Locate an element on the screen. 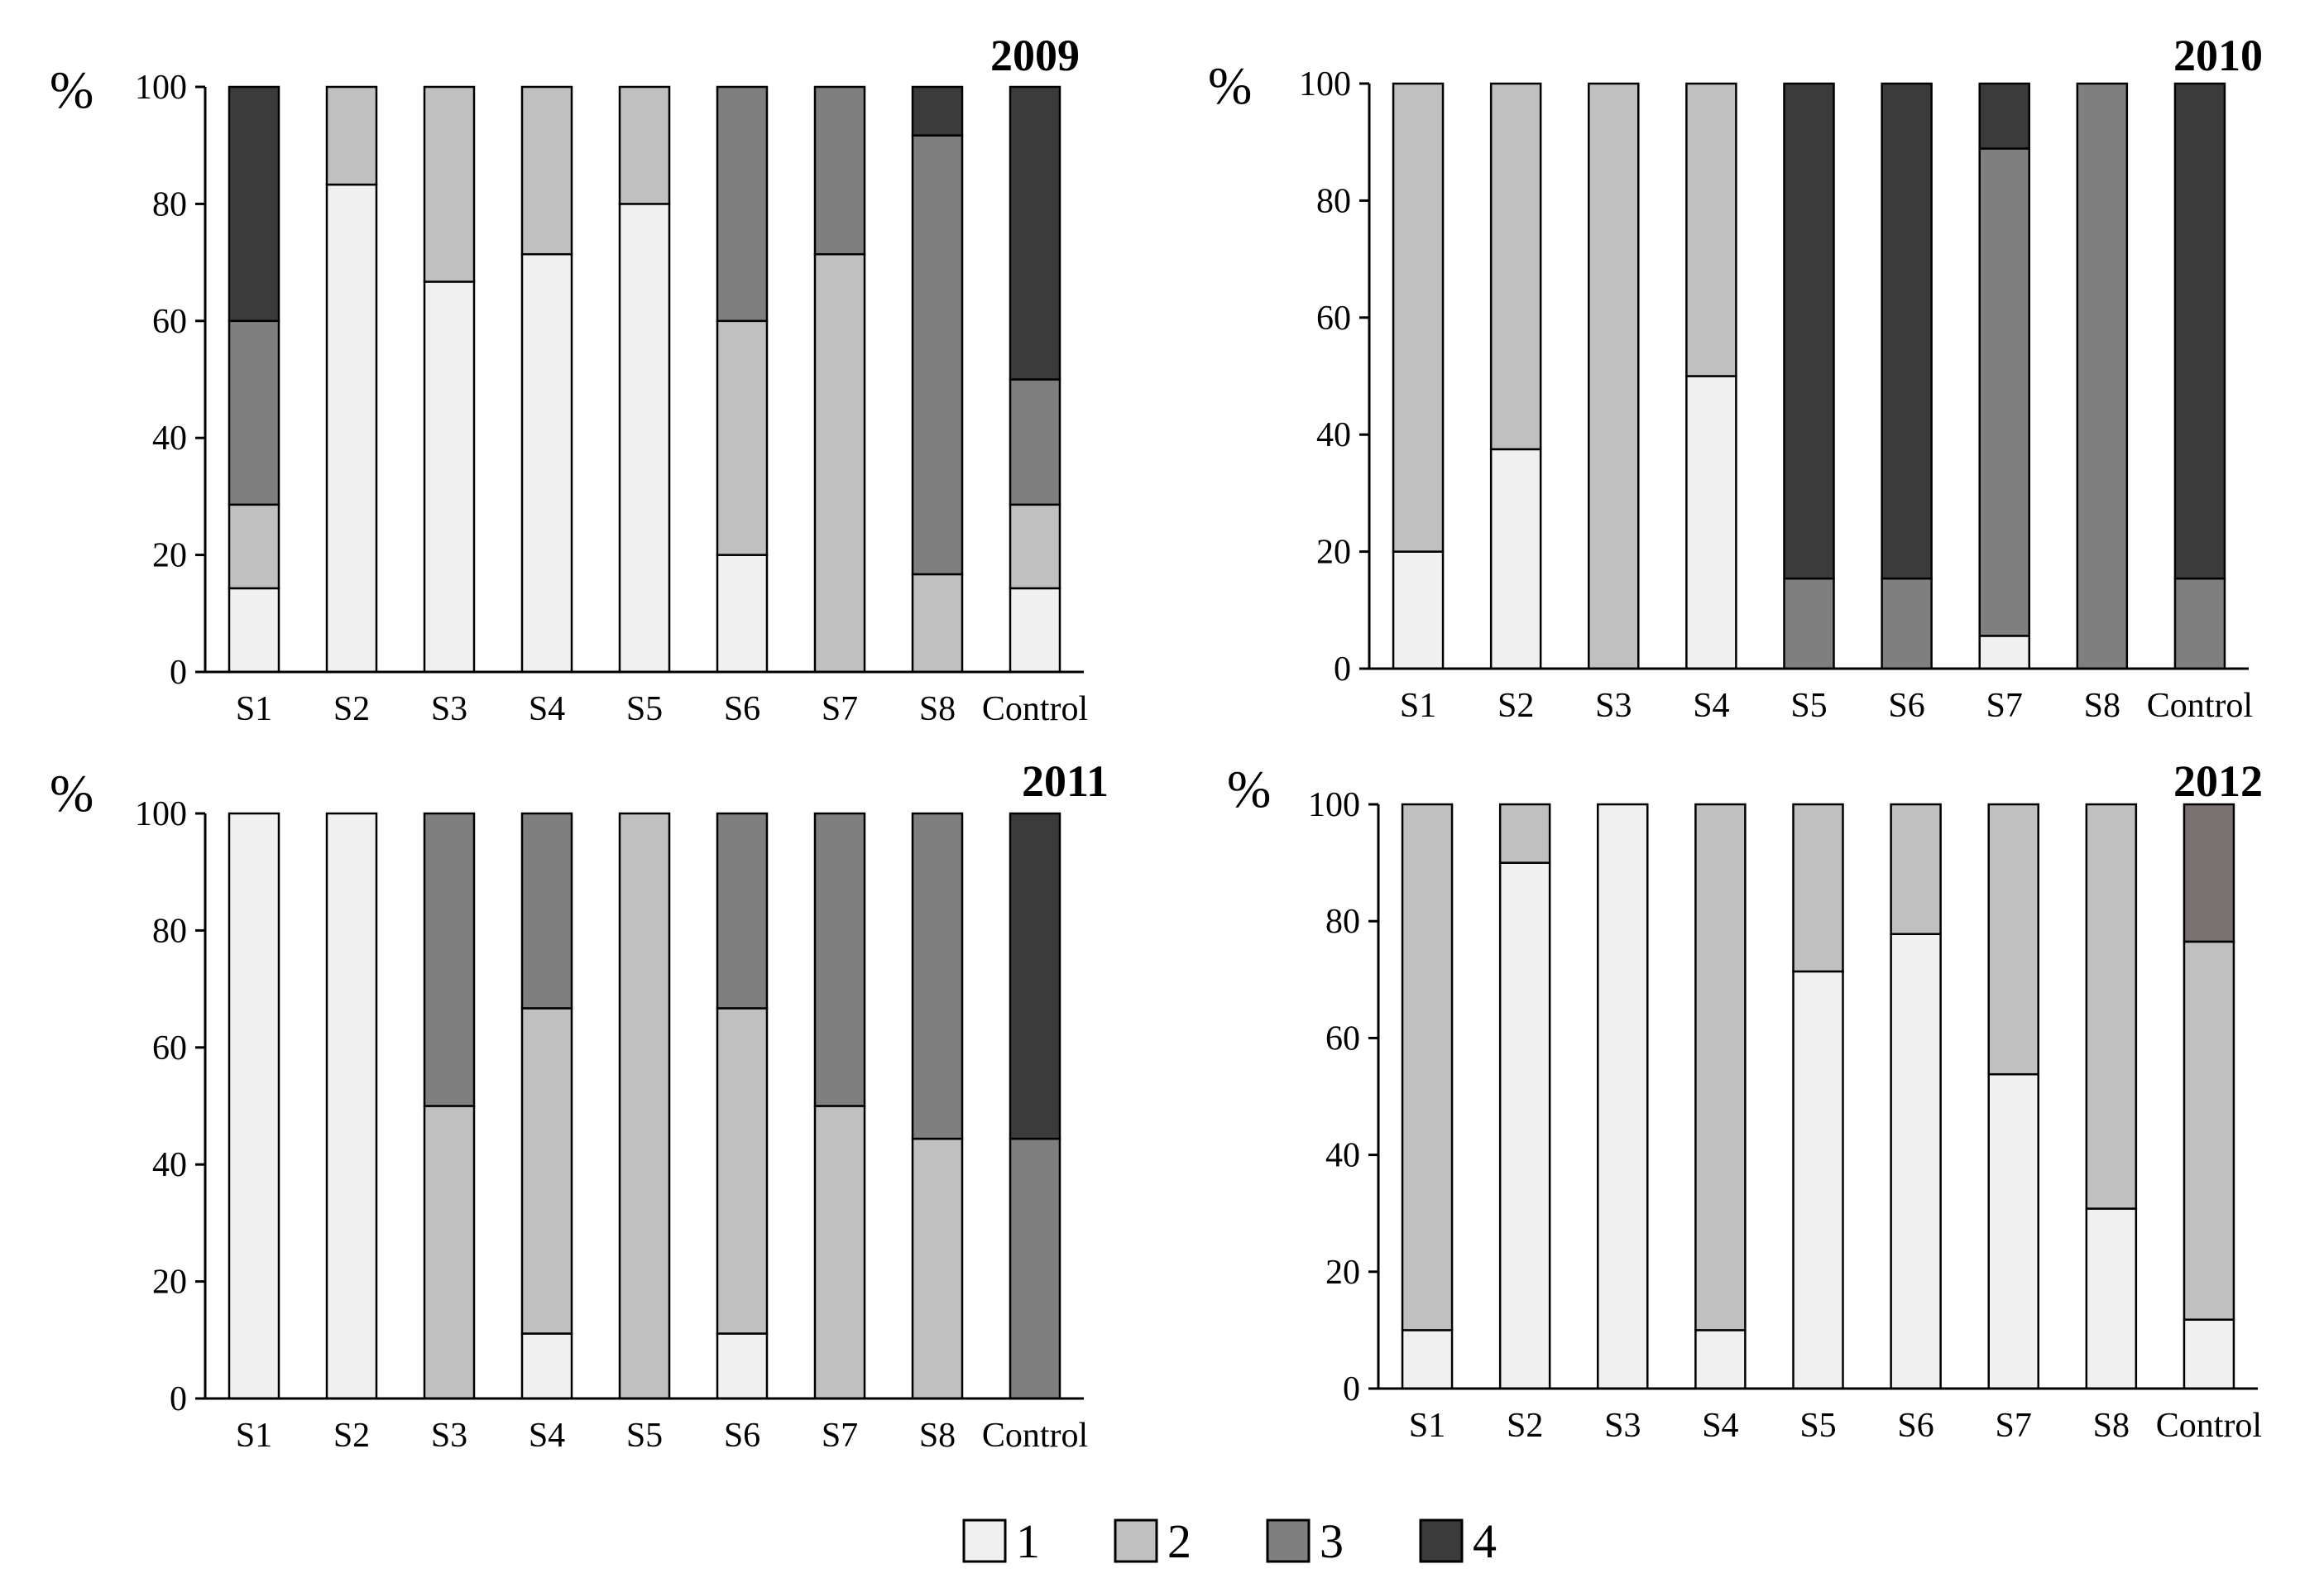  chart-title: 2011 is located at coordinates (1065, 781).